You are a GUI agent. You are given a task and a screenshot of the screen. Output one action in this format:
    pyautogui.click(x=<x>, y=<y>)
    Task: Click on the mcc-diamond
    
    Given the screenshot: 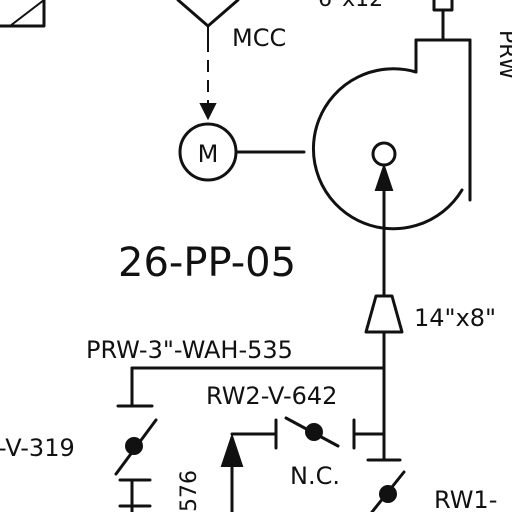 What is the action you would take?
    pyautogui.click(x=208, y=20)
    